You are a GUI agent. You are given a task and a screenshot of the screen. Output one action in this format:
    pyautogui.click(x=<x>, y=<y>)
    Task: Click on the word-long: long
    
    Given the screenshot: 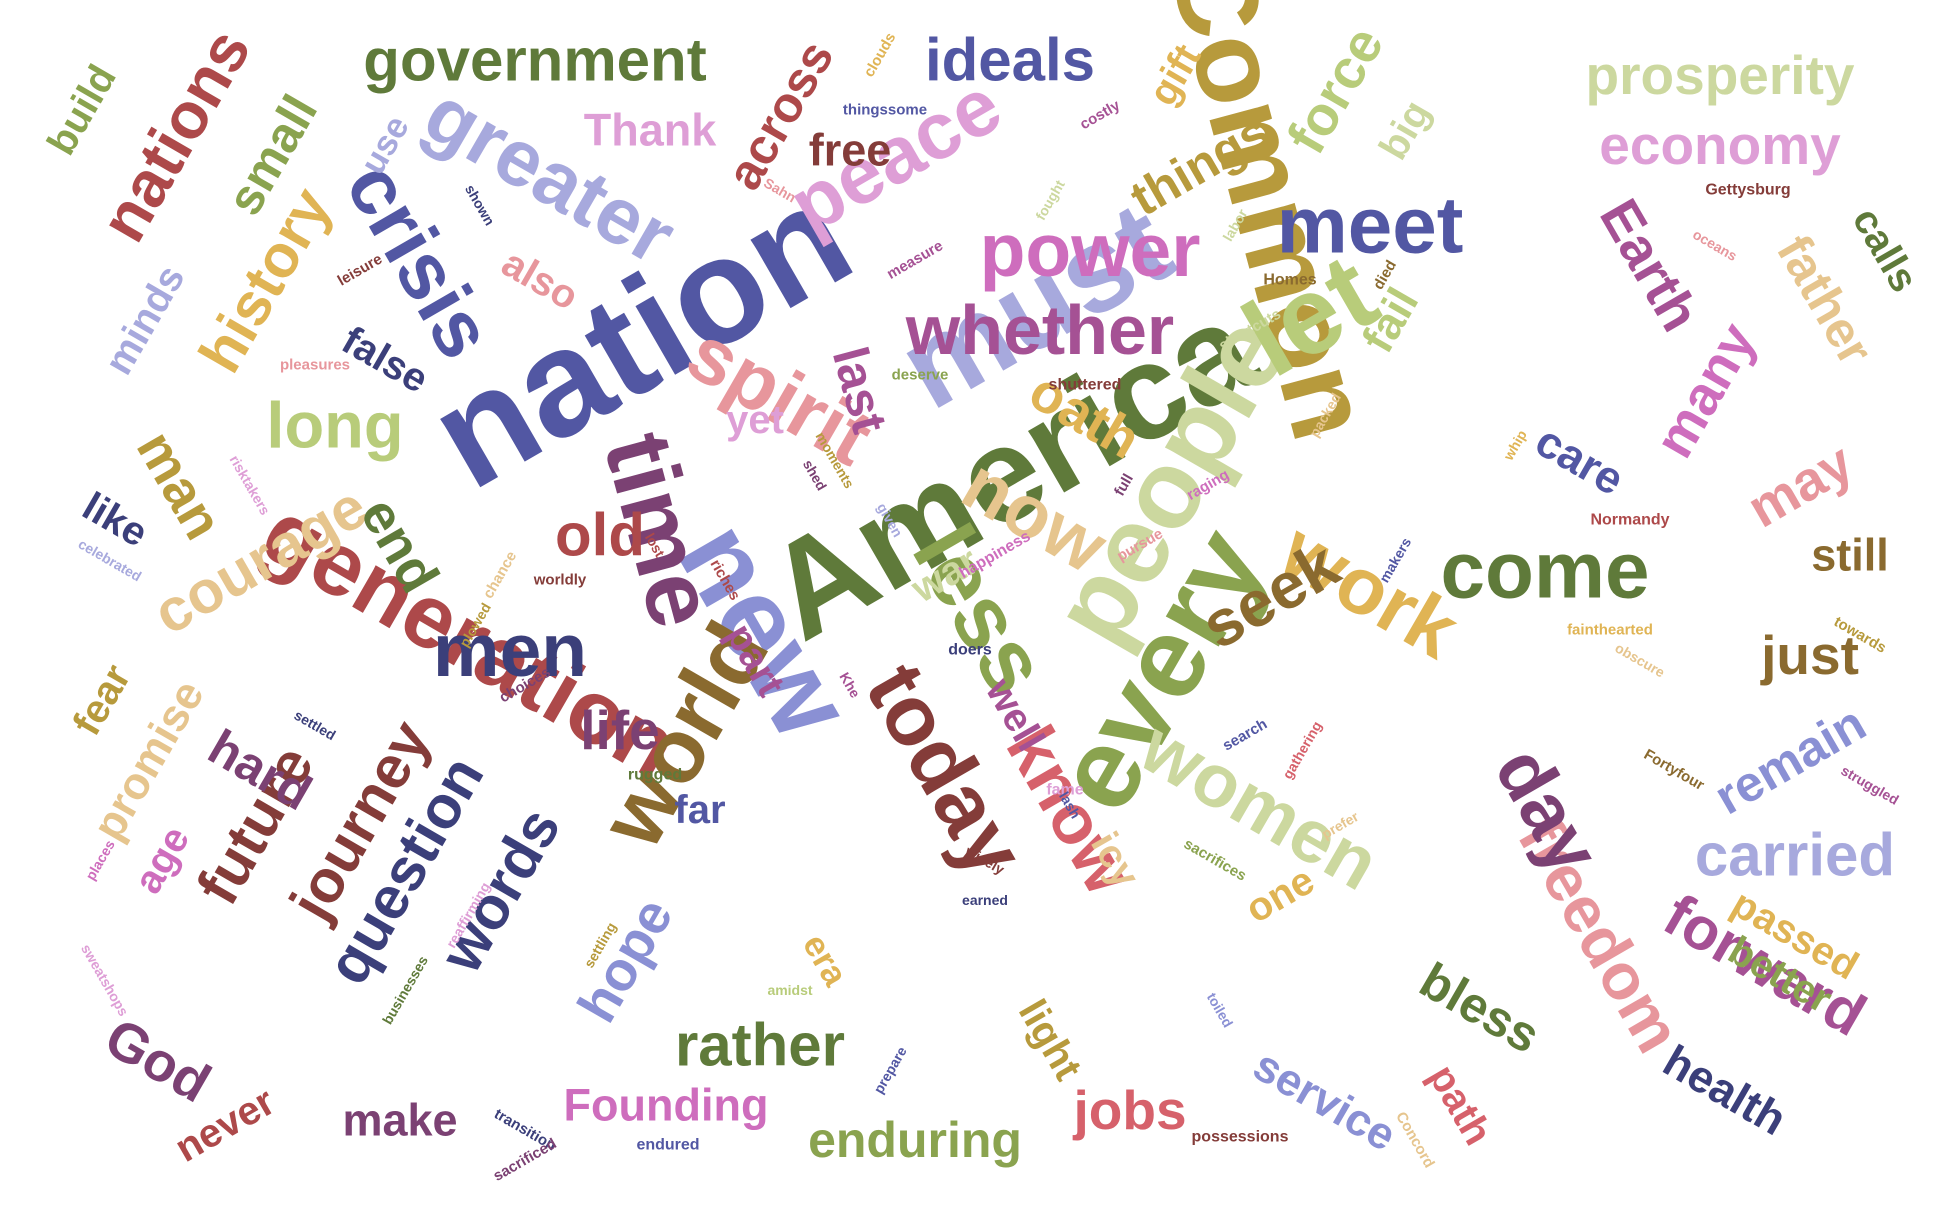 What is the action you would take?
    pyautogui.click(x=334, y=425)
    